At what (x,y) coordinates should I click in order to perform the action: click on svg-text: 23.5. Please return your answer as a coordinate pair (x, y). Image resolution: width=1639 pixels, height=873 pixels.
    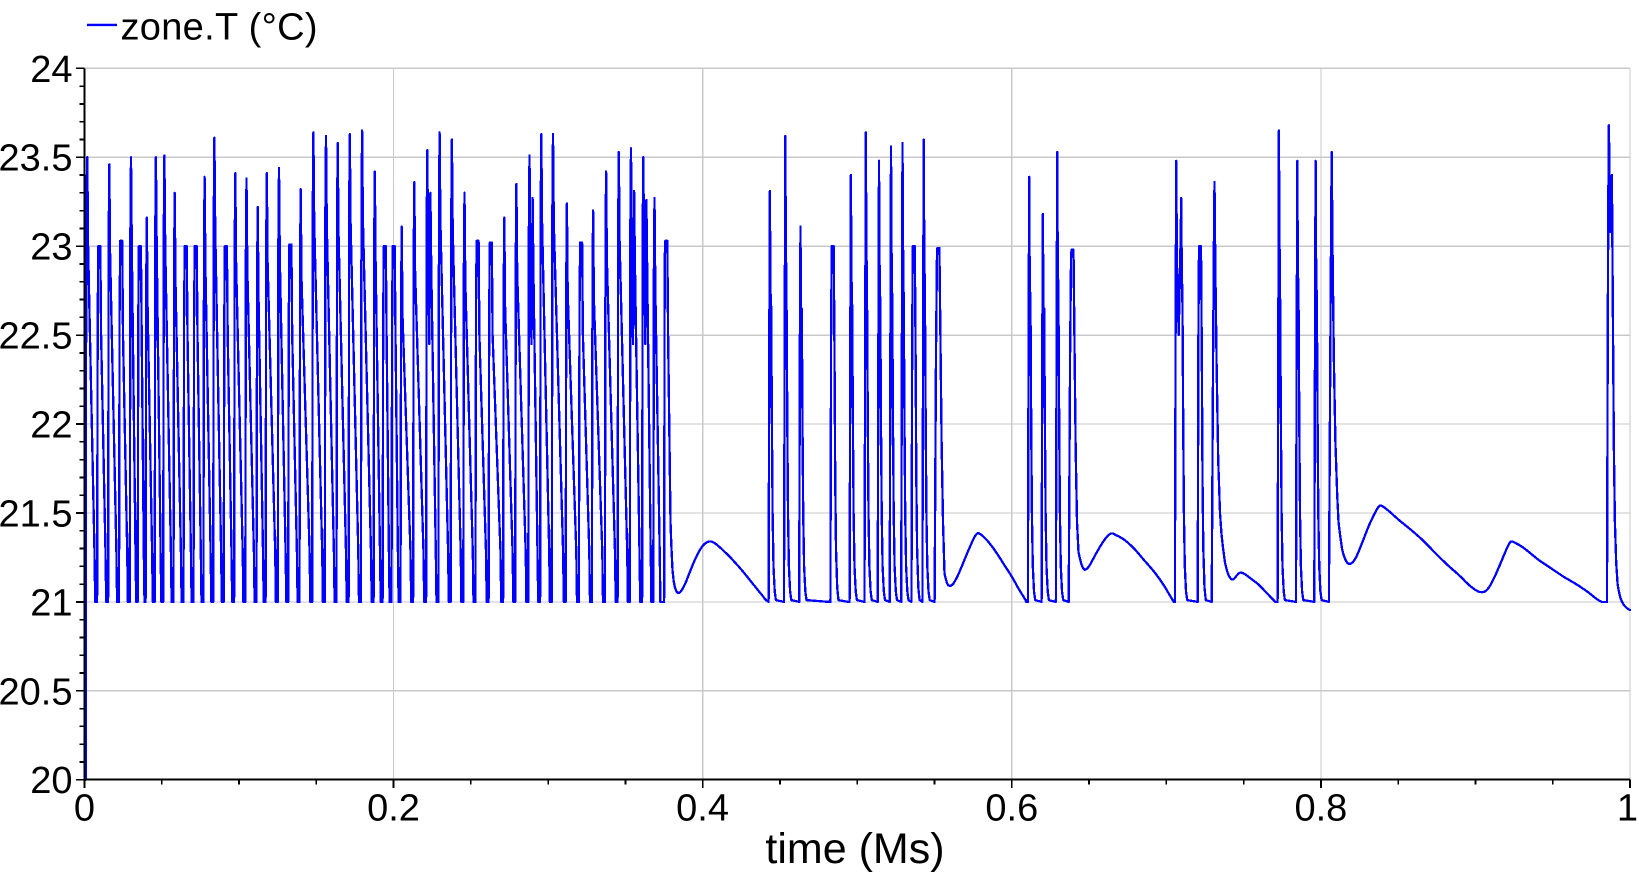
    Looking at the image, I should click on (36, 159).